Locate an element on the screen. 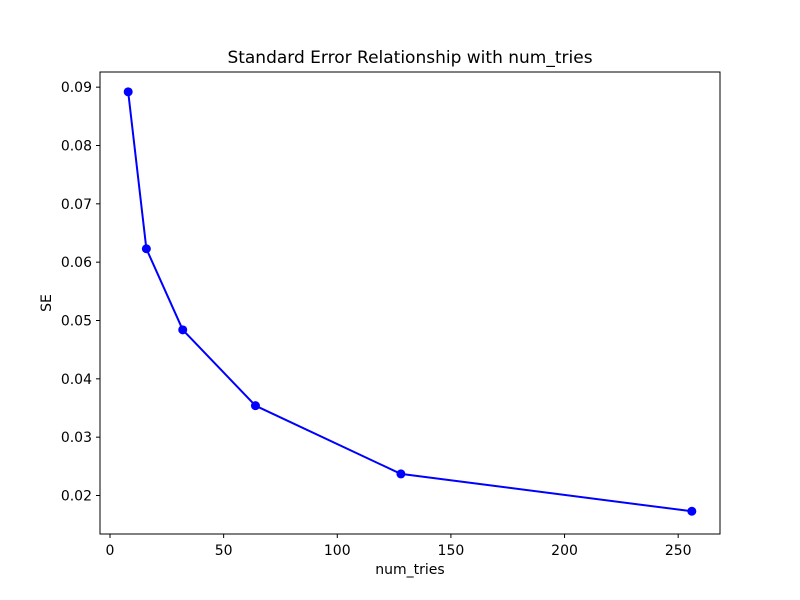 The width and height of the screenshot is (800, 600). x-tick-label: 250 is located at coordinates (678, 551).